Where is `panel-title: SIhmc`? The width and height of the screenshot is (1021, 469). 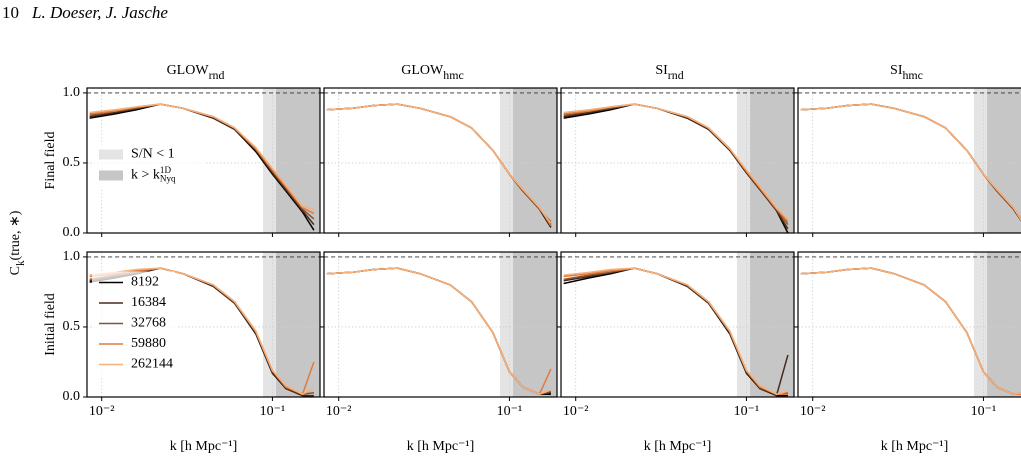 panel-title: SIhmc is located at coordinates (906, 72).